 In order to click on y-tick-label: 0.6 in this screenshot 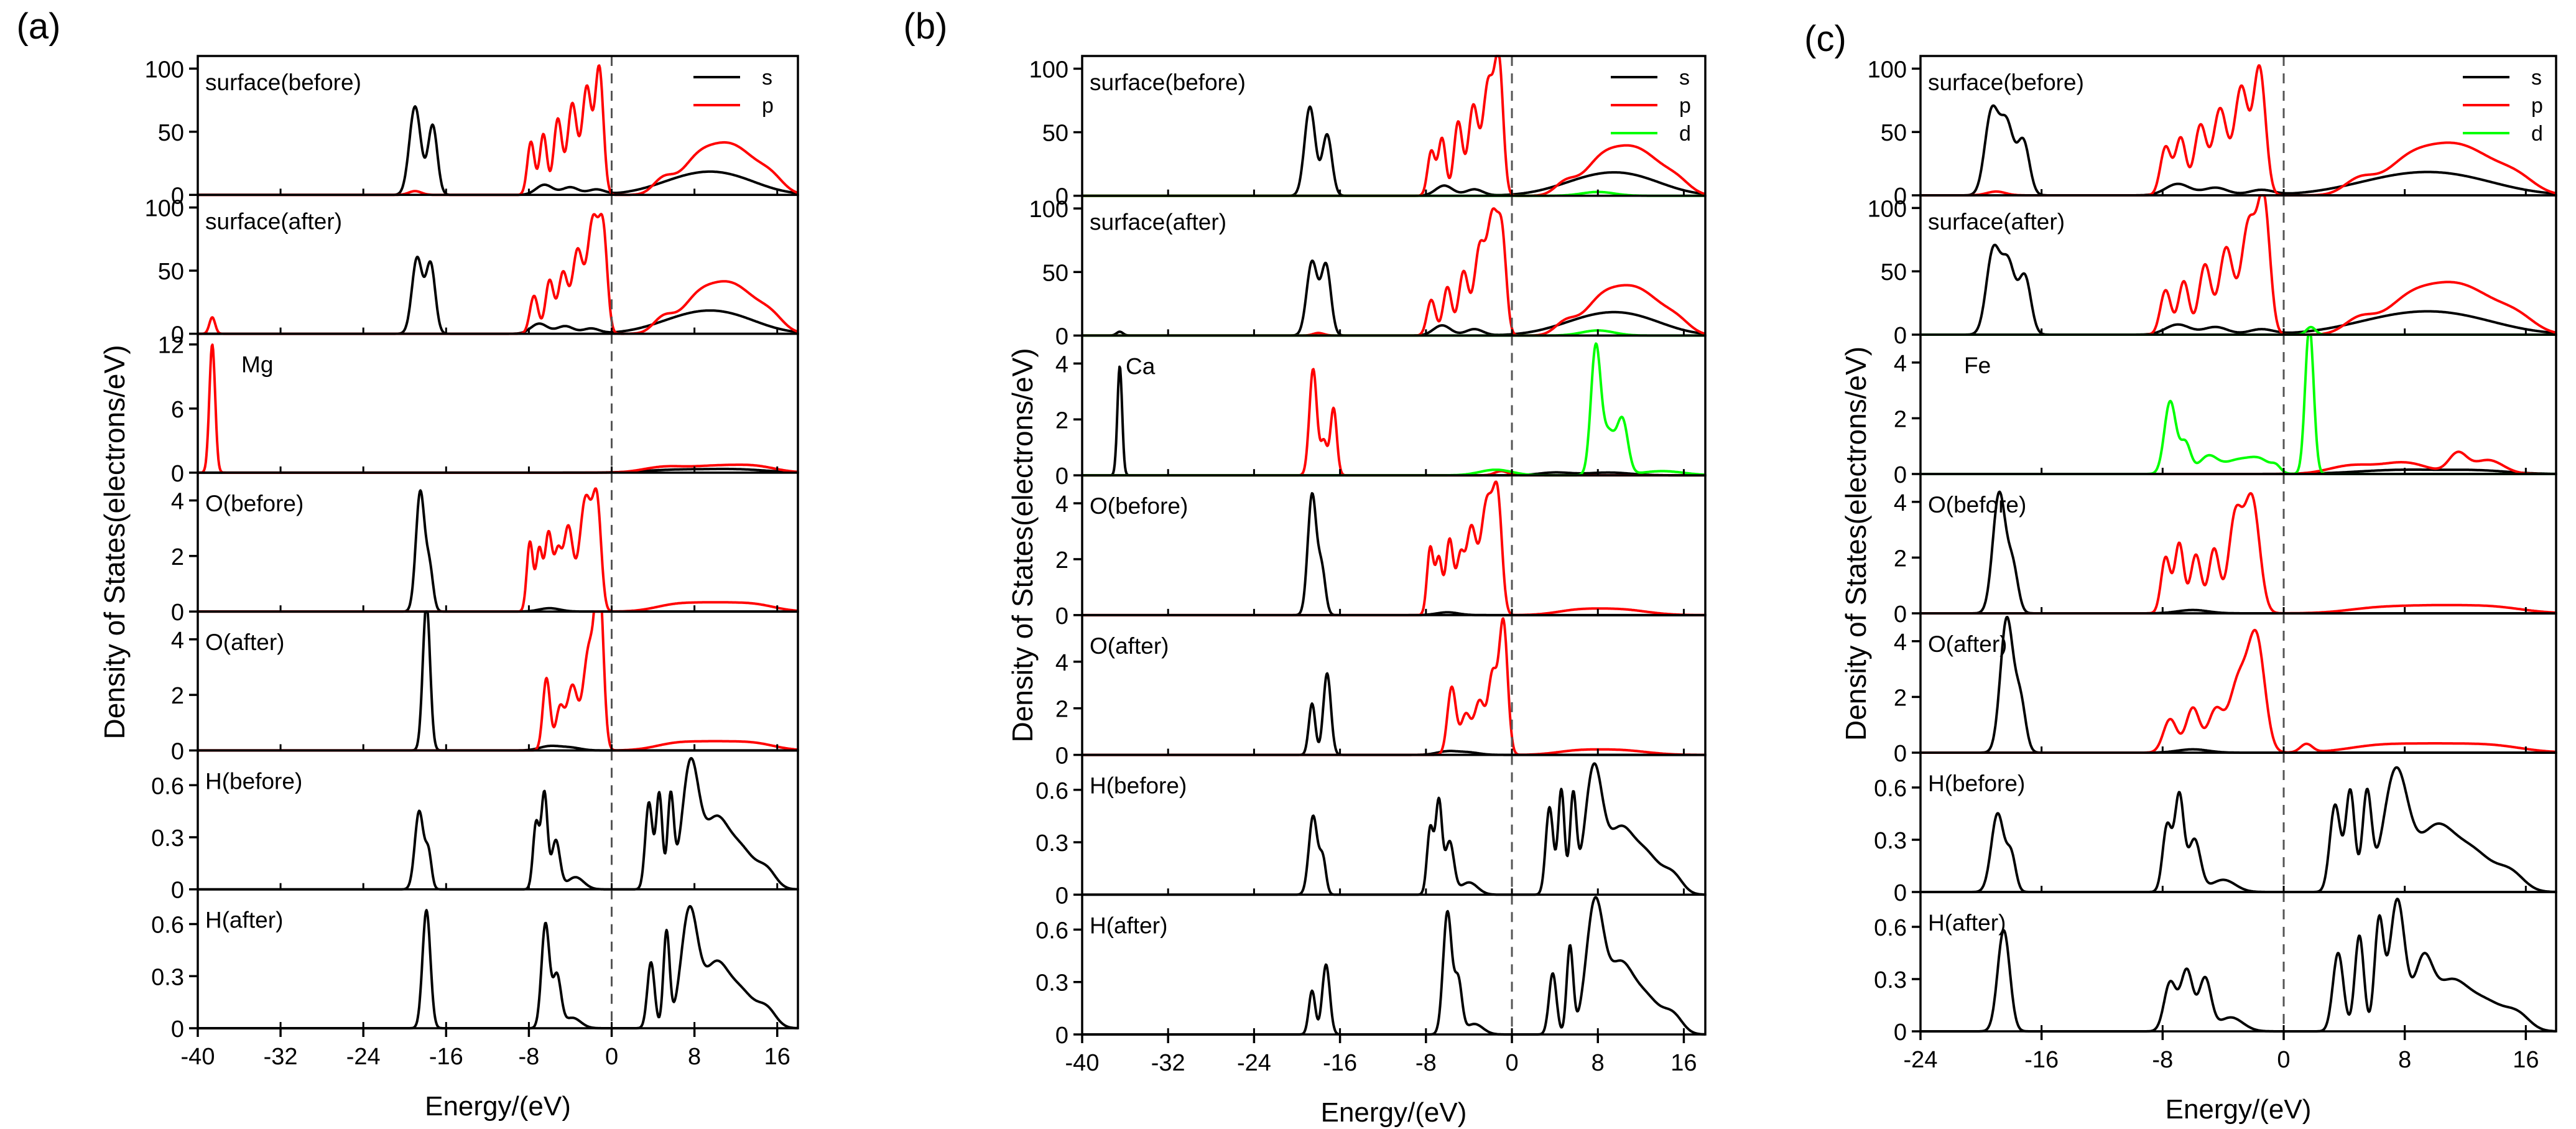, I will do `click(1052, 931)`.